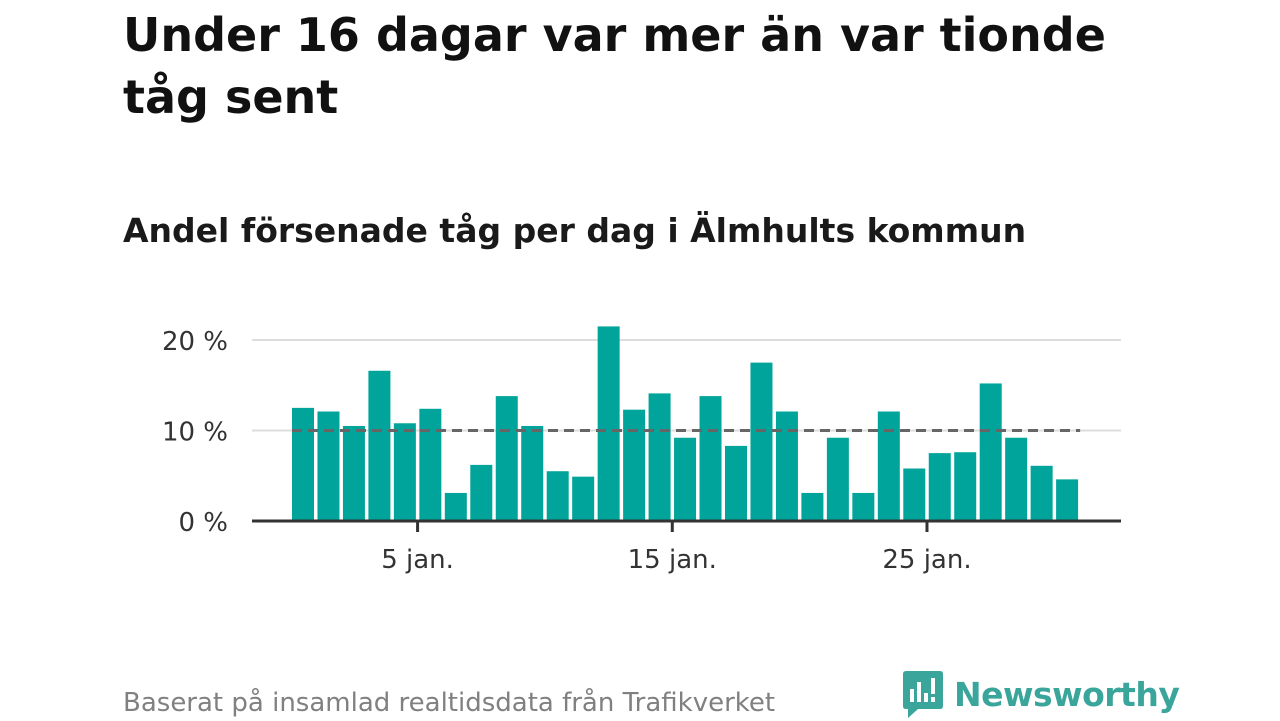 This screenshot has height=721, width=1280. What do you see at coordinates (926, 560) in the screenshot?
I see `x-tick-label: 25 jan.` at bounding box center [926, 560].